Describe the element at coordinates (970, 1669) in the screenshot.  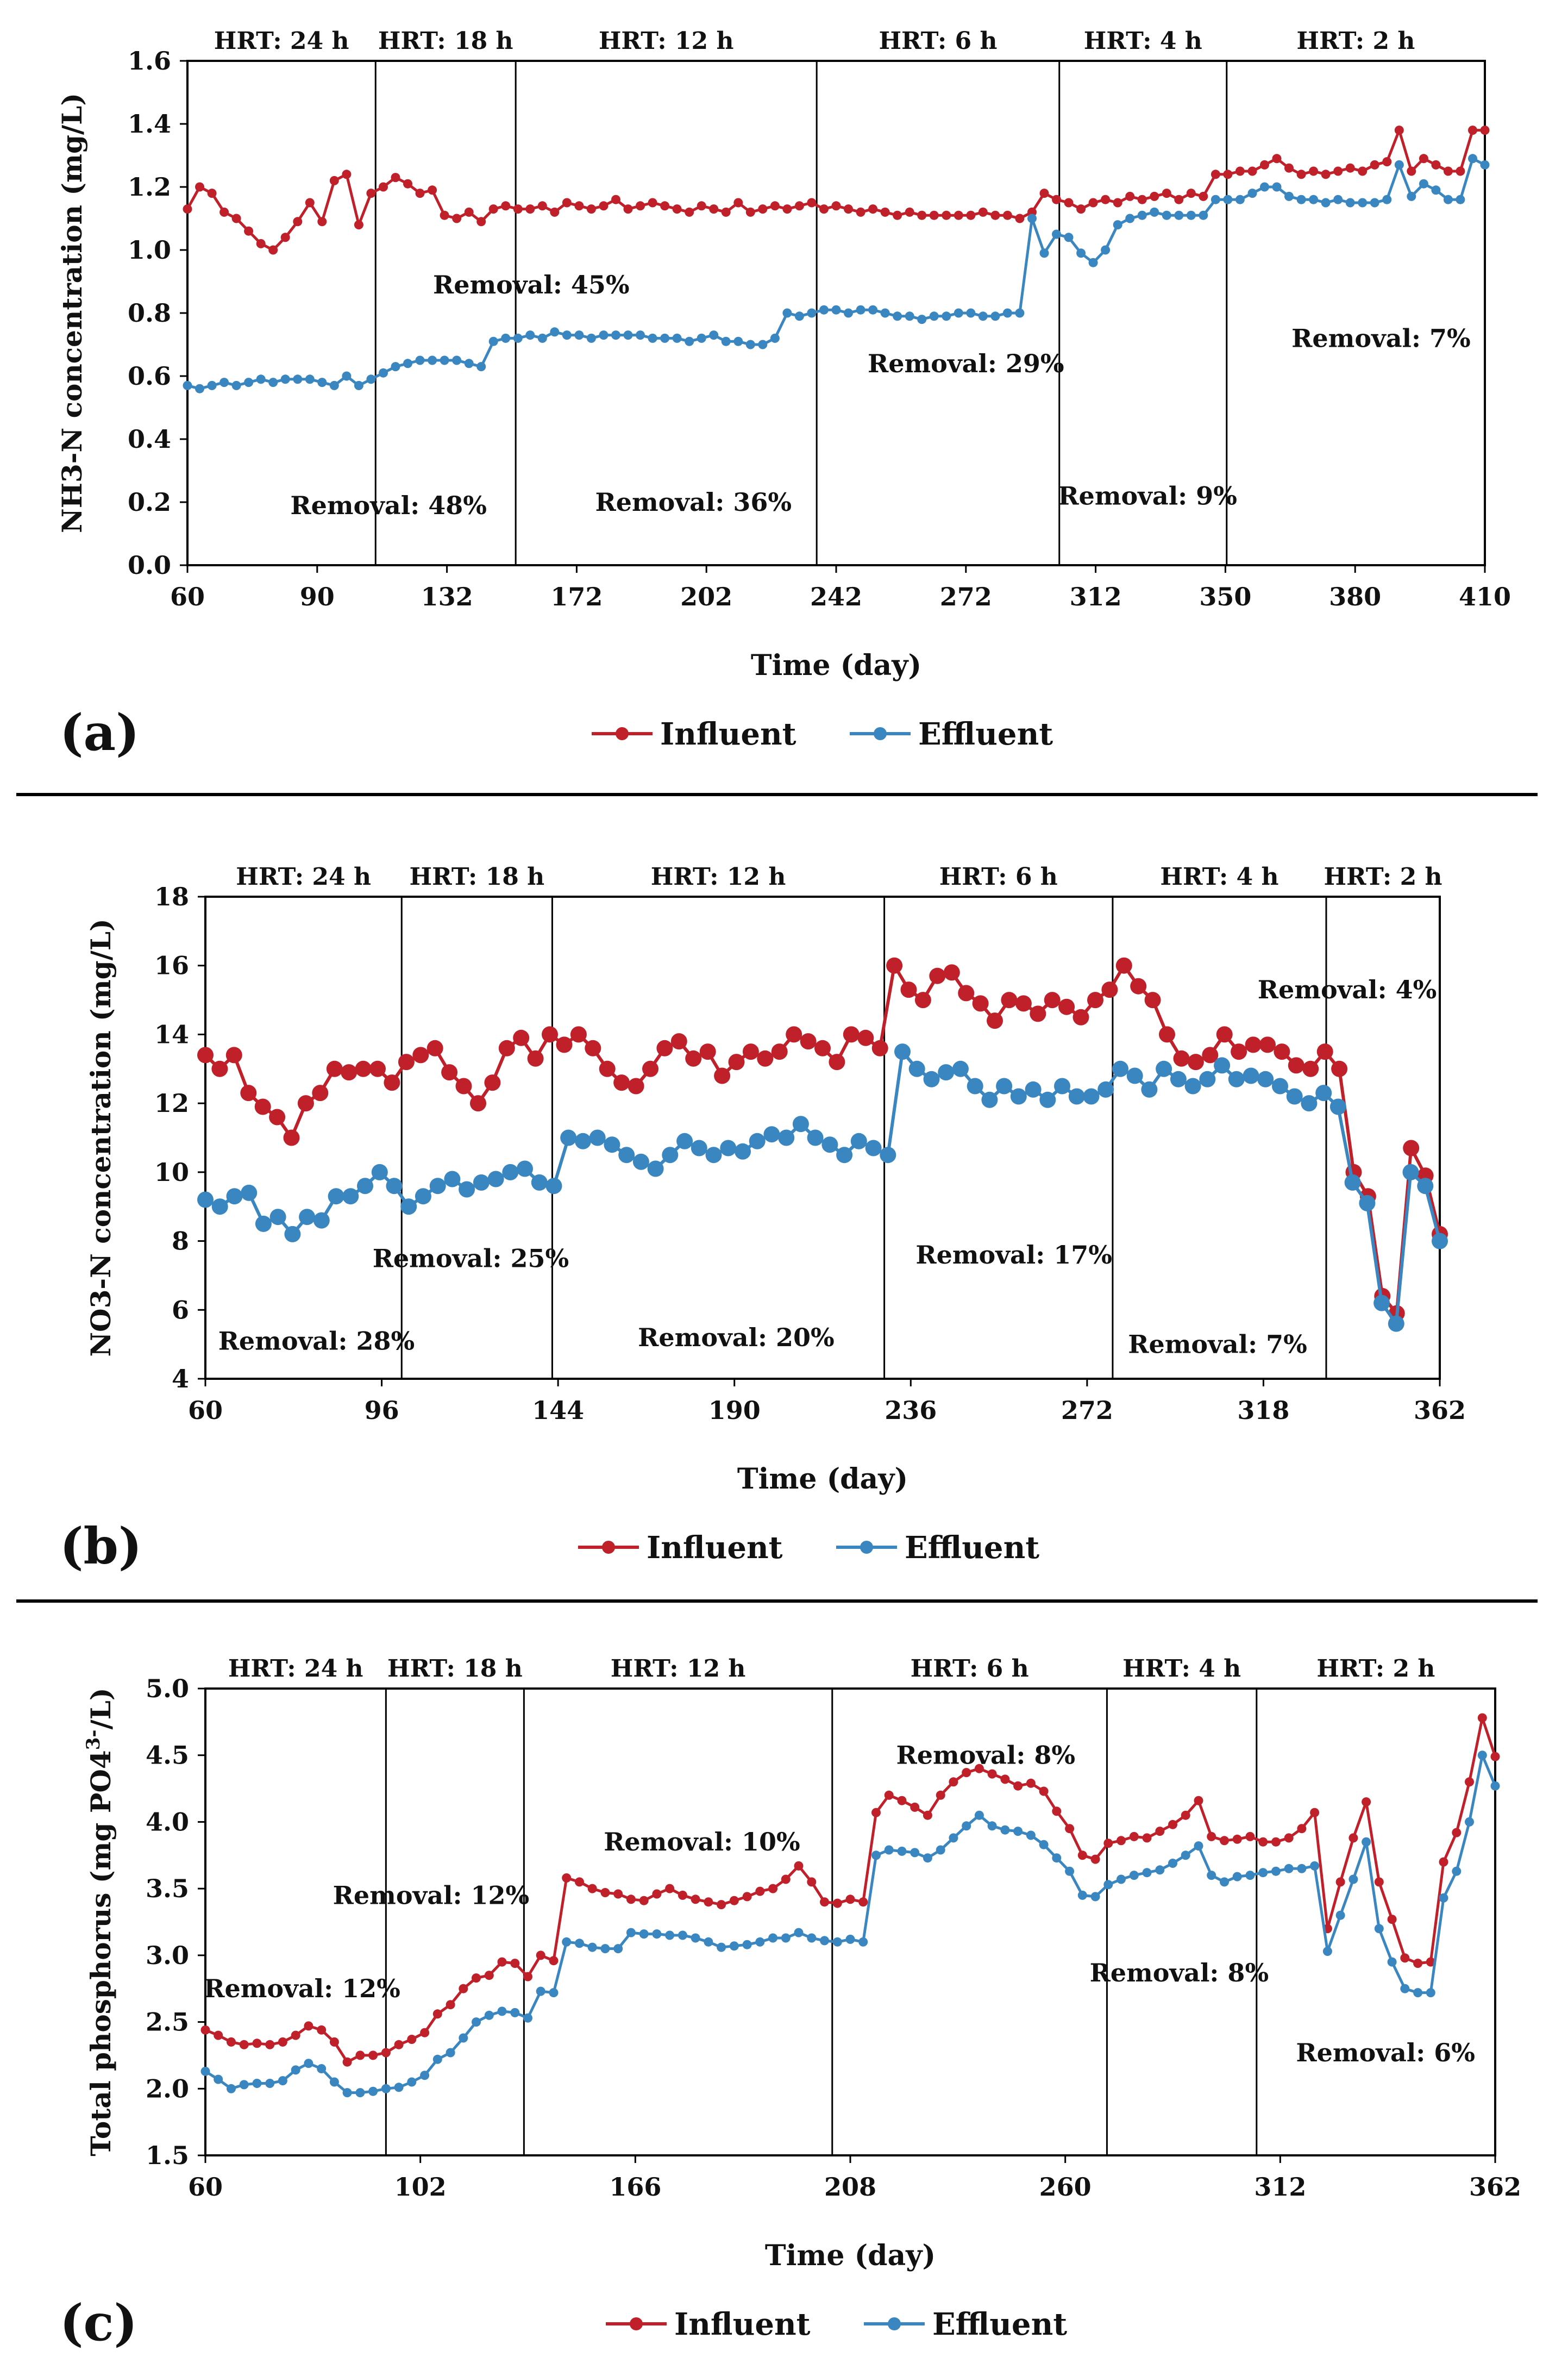
I see `phase-label: HRT: 6 h` at that location.